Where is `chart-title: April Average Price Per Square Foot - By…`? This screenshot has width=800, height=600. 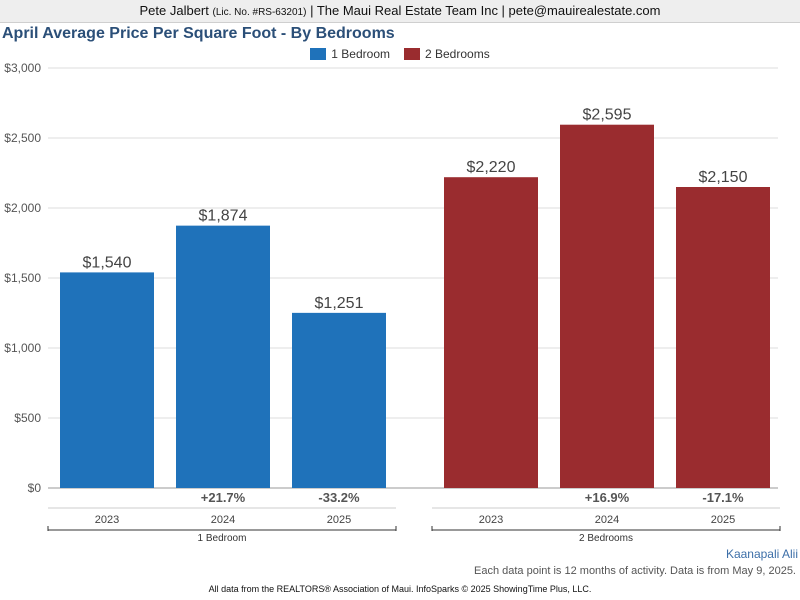
chart-title: April Average Price Per Square Foot - By… is located at coordinates (198, 33).